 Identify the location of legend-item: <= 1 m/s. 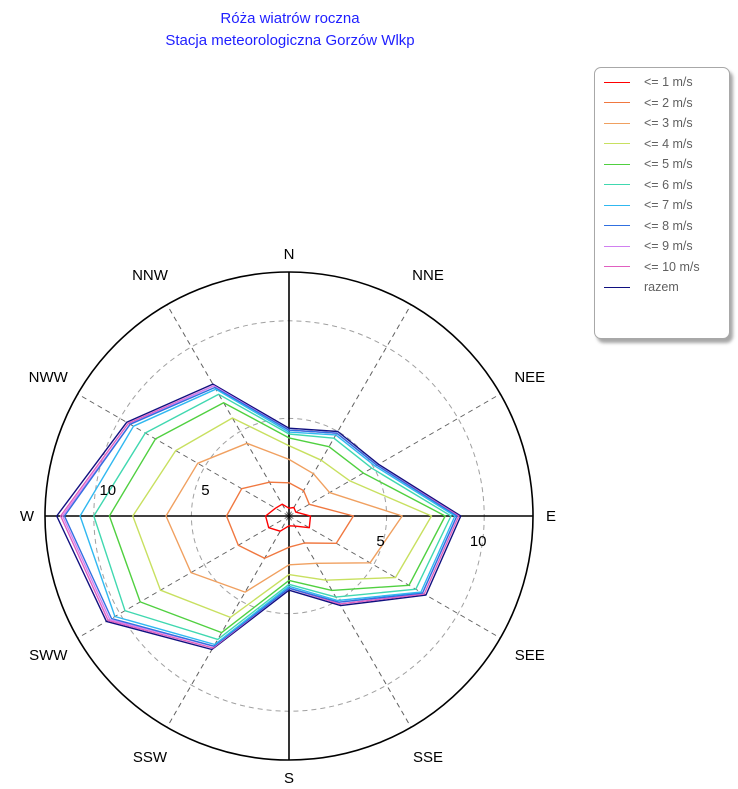
(662, 82).